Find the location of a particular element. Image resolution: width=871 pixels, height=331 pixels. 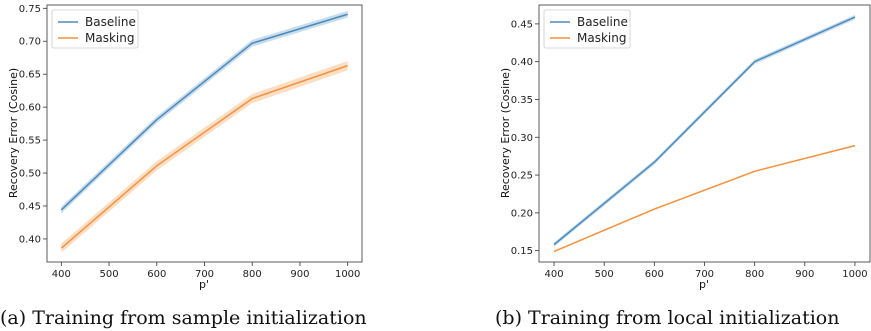

caption: (a) Training from sample initialization is located at coordinates (183, 318).